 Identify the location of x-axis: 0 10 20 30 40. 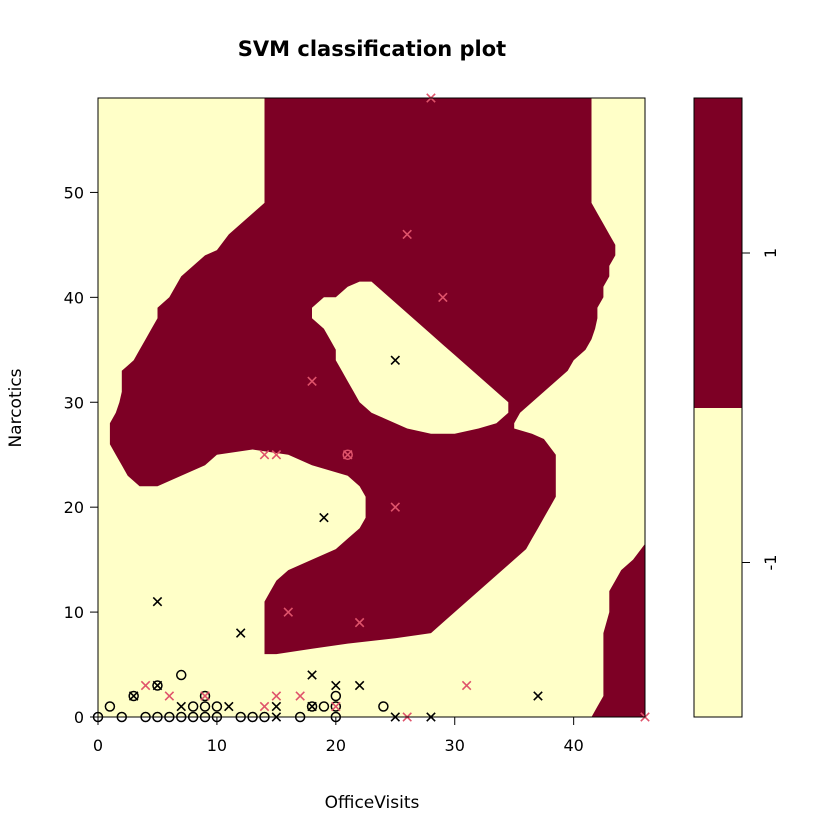
(338, 735).